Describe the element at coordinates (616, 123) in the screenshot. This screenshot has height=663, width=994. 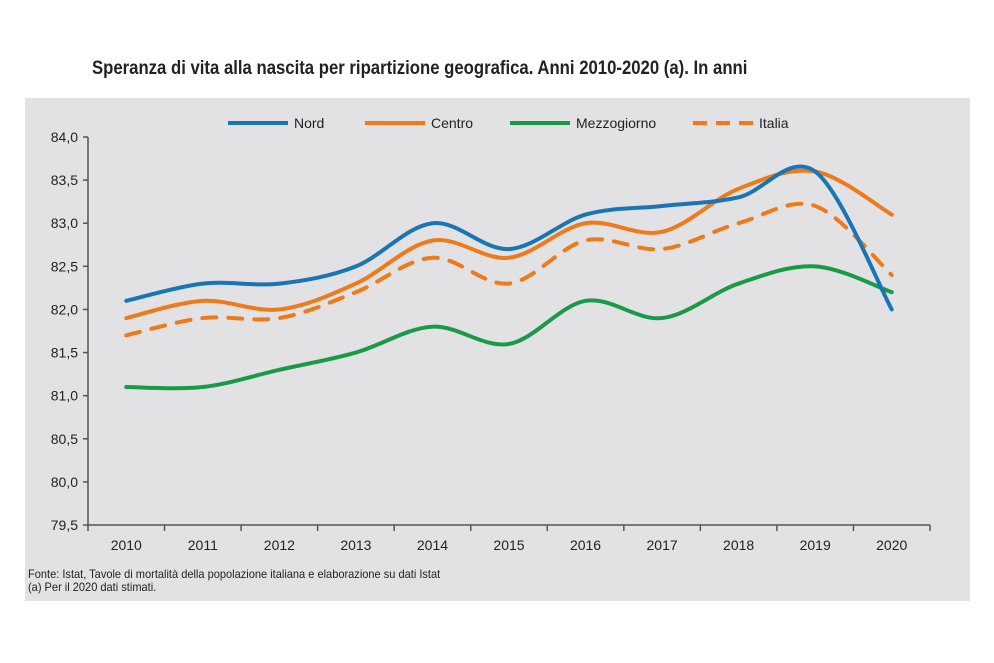
I see `legend-label-mezzogiorno: Mezzogiorno` at that location.